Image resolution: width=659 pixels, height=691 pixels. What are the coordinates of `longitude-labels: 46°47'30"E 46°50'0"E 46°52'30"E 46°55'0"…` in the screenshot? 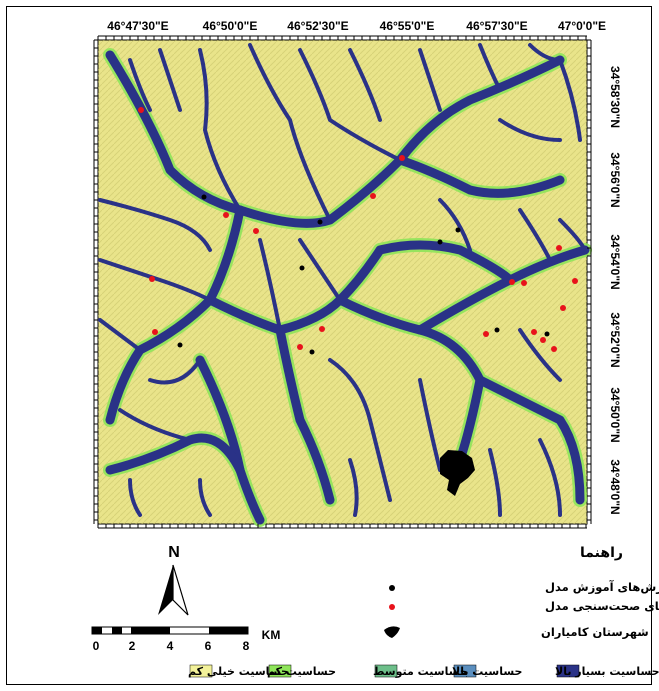 It's located at (356, 26).